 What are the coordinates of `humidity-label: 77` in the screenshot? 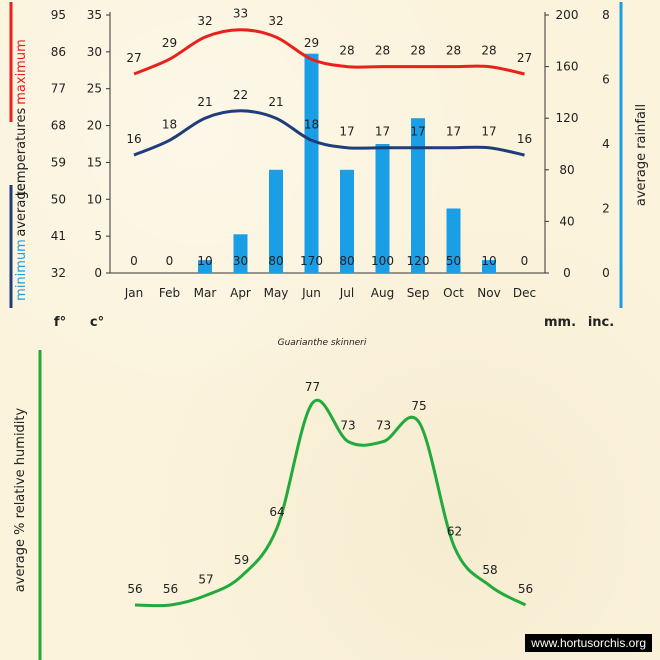 It's located at (312, 387).